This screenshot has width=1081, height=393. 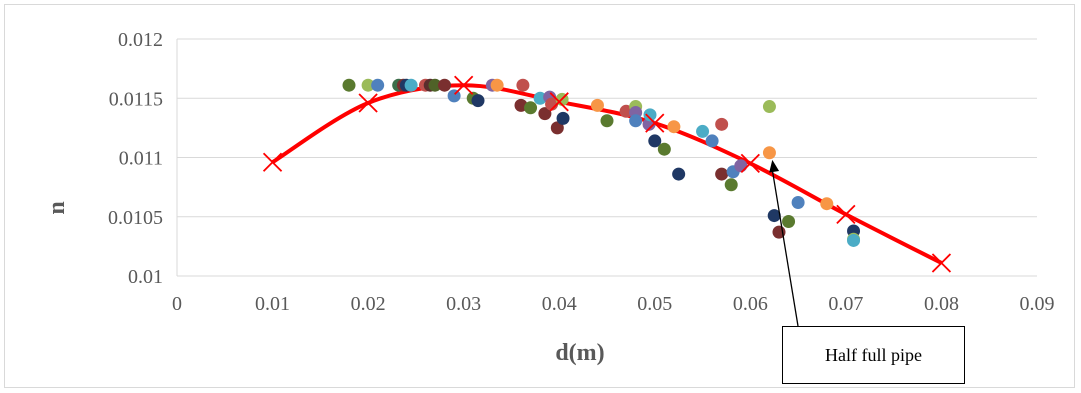 What do you see at coordinates (750, 304) in the screenshot?
I see `x-tick-label: 0.06` at bounding box center [750, 304].